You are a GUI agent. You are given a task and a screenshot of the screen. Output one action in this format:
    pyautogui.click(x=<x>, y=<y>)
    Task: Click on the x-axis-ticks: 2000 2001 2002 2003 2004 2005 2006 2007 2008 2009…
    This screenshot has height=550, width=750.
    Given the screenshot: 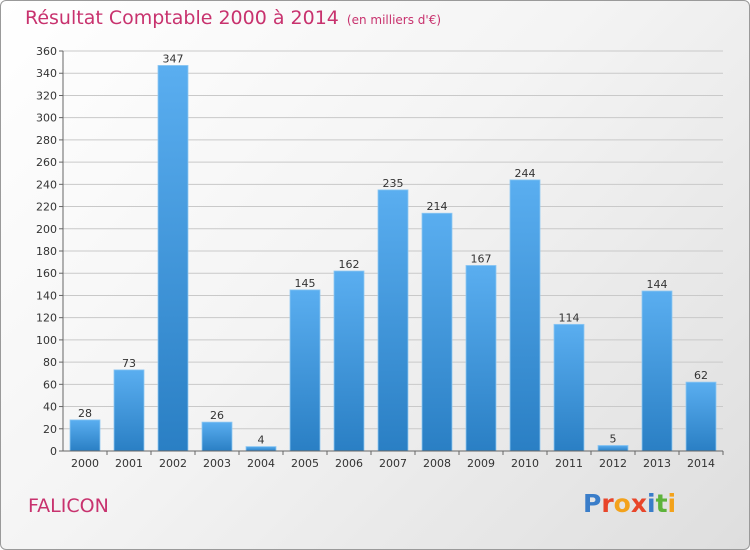 What is the action you would take?
    pyautogui.click(x=397, y=460)
    